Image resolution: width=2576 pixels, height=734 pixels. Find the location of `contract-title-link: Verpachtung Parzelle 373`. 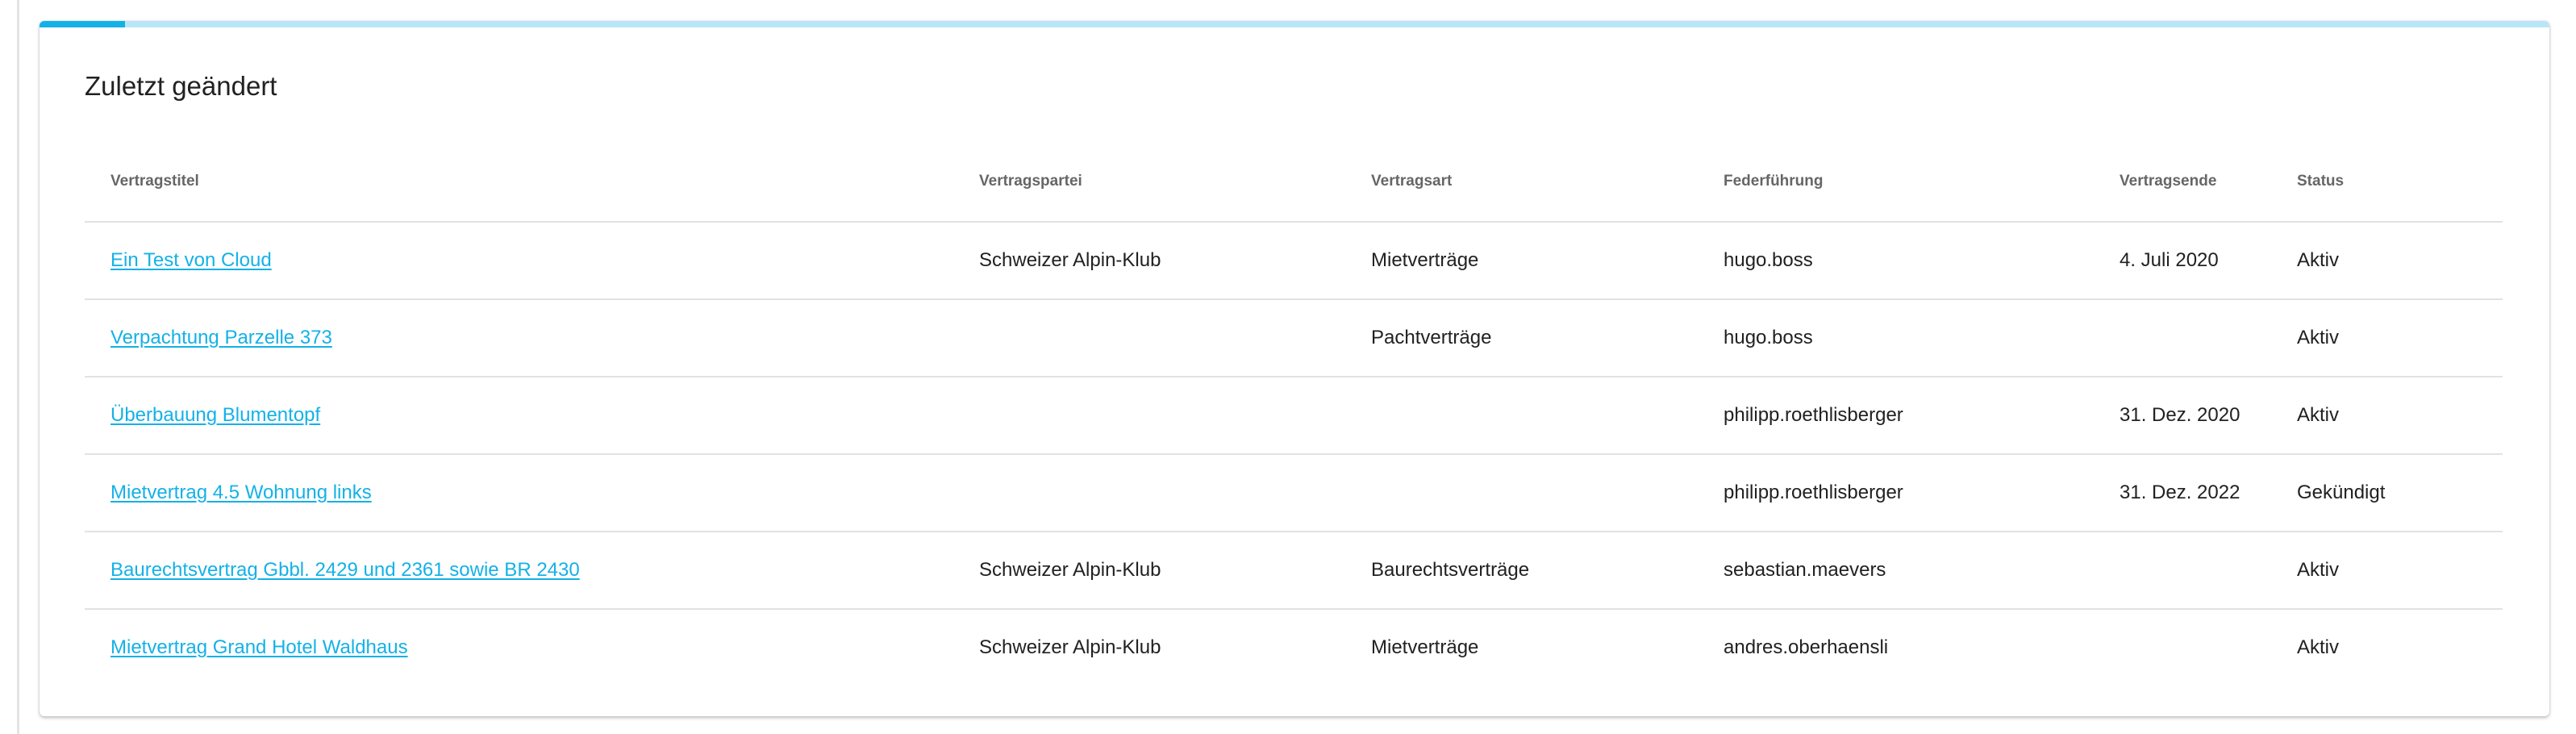

contract-title-link: Verpachtung Parzelle 373 is located at coordinates (221, 337).